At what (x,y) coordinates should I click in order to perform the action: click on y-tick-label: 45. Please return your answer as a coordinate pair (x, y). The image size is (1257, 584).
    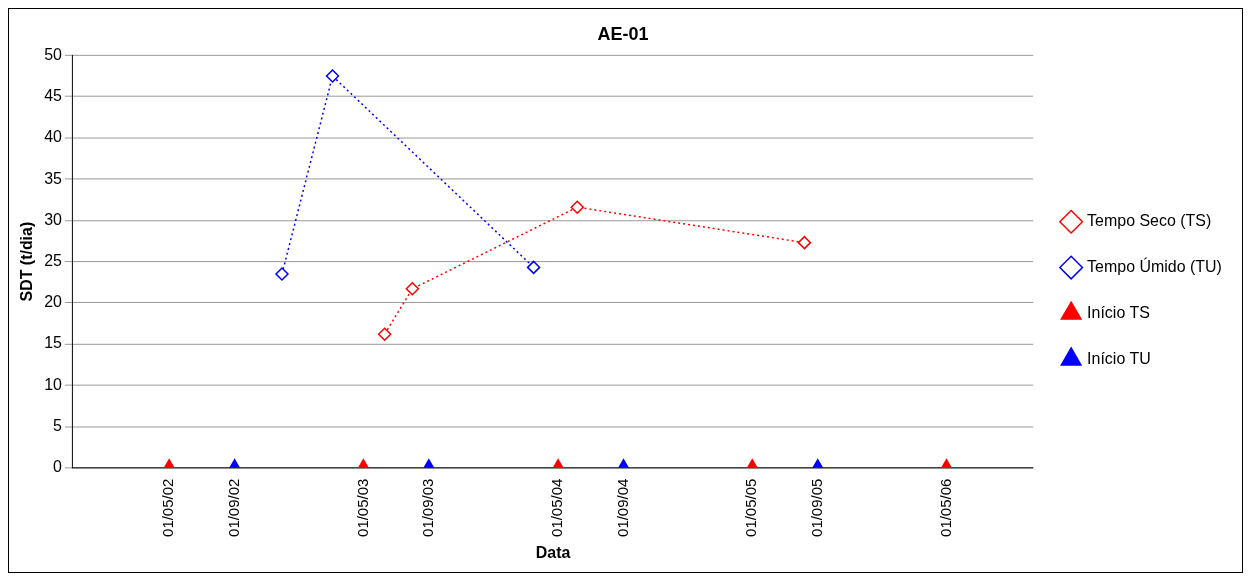
    Looking at the image, I should click on (53, 96).